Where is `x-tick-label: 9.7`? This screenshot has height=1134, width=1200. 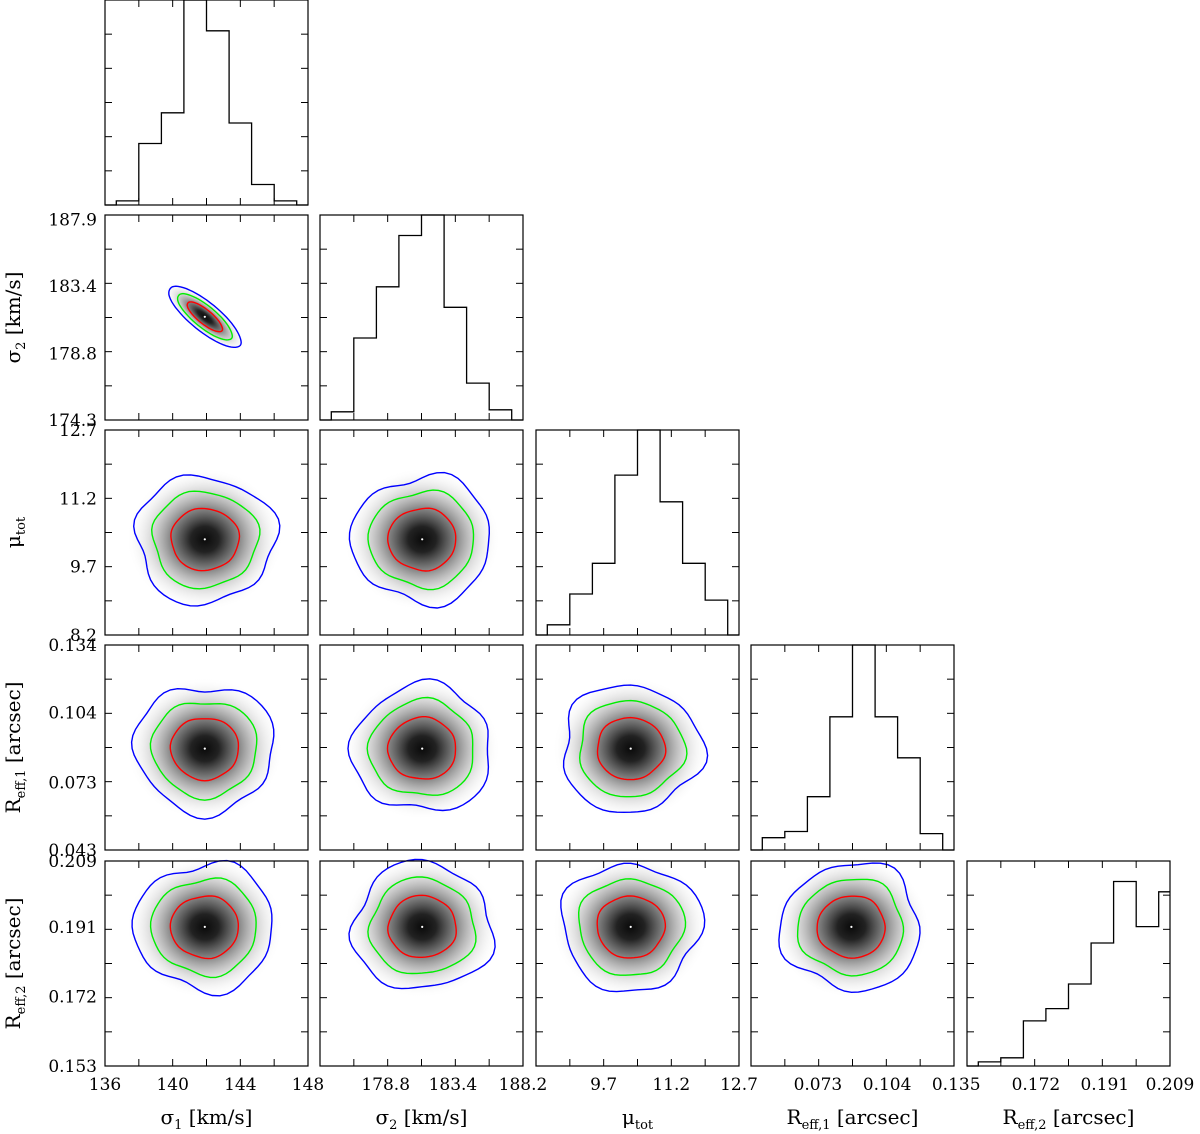 x-tick-label: 9.7 is located at coordinates (603, 1085).